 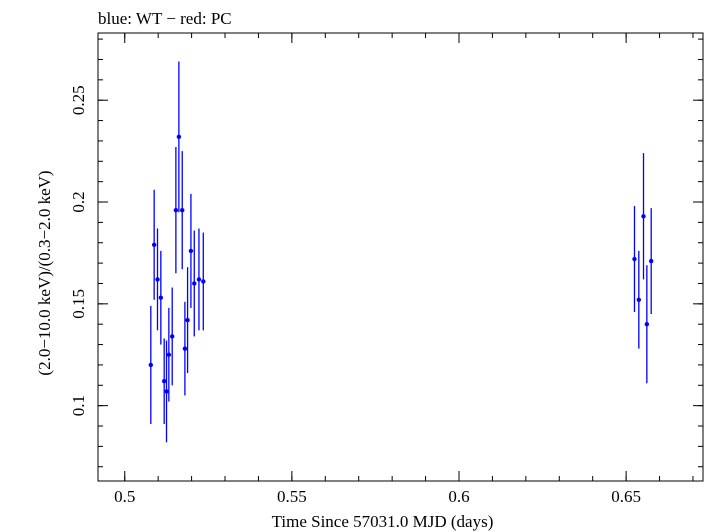 What do you see at coordinates (44, 272) in the screenshot?
I see `y-axis-label: (2.0−10.0 keV)/(0.3−2.0 keV)` at bounding box center [44, 272].